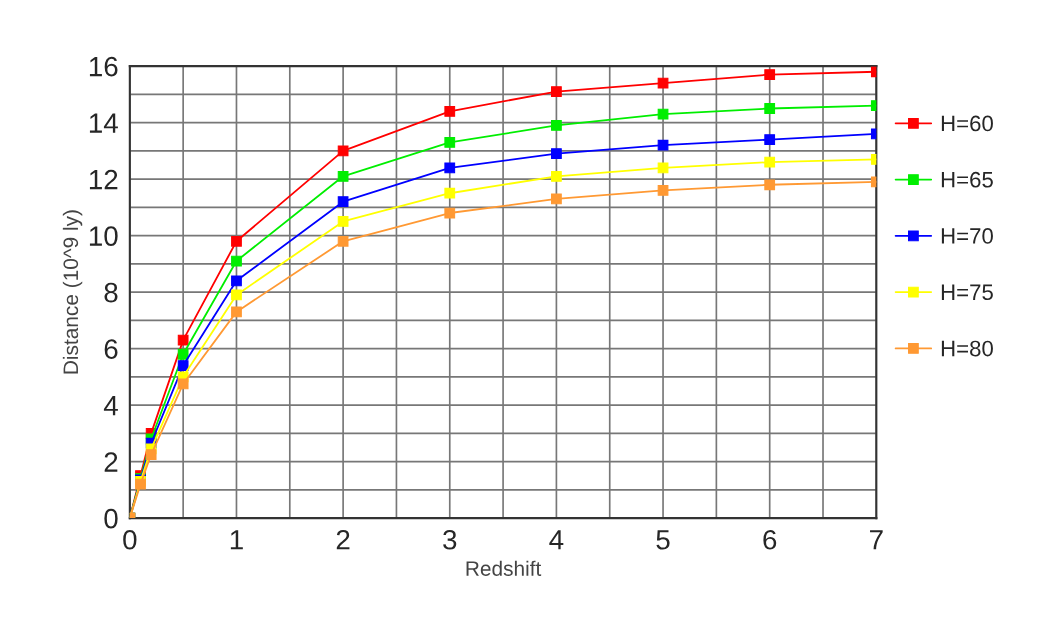 The image size is (1047, 642). What do you see at coordinates (110, 406) in the screenshot?
I see `y-tick-label: 4` at bounding box center [110, 406].